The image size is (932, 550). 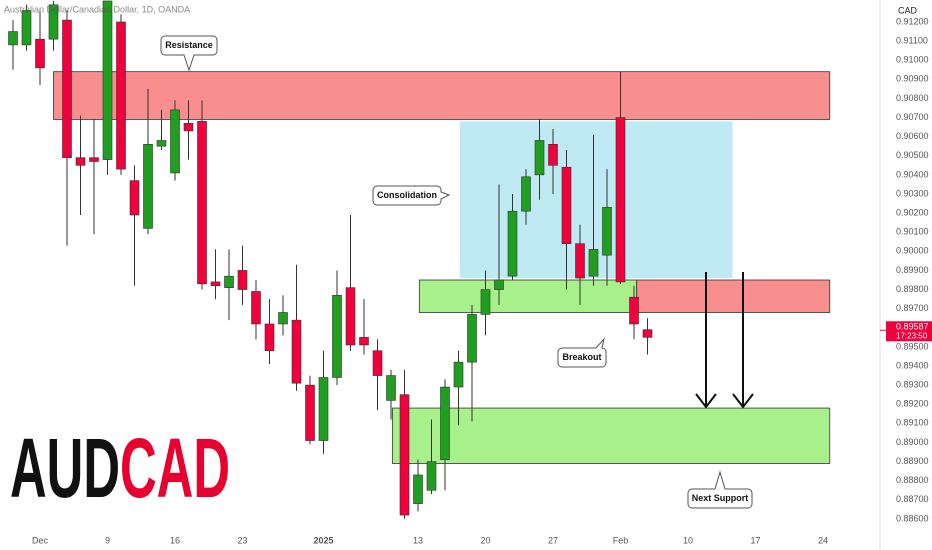 I want to click on y-tick-label: 0.91000, so click(x=912, y=60).